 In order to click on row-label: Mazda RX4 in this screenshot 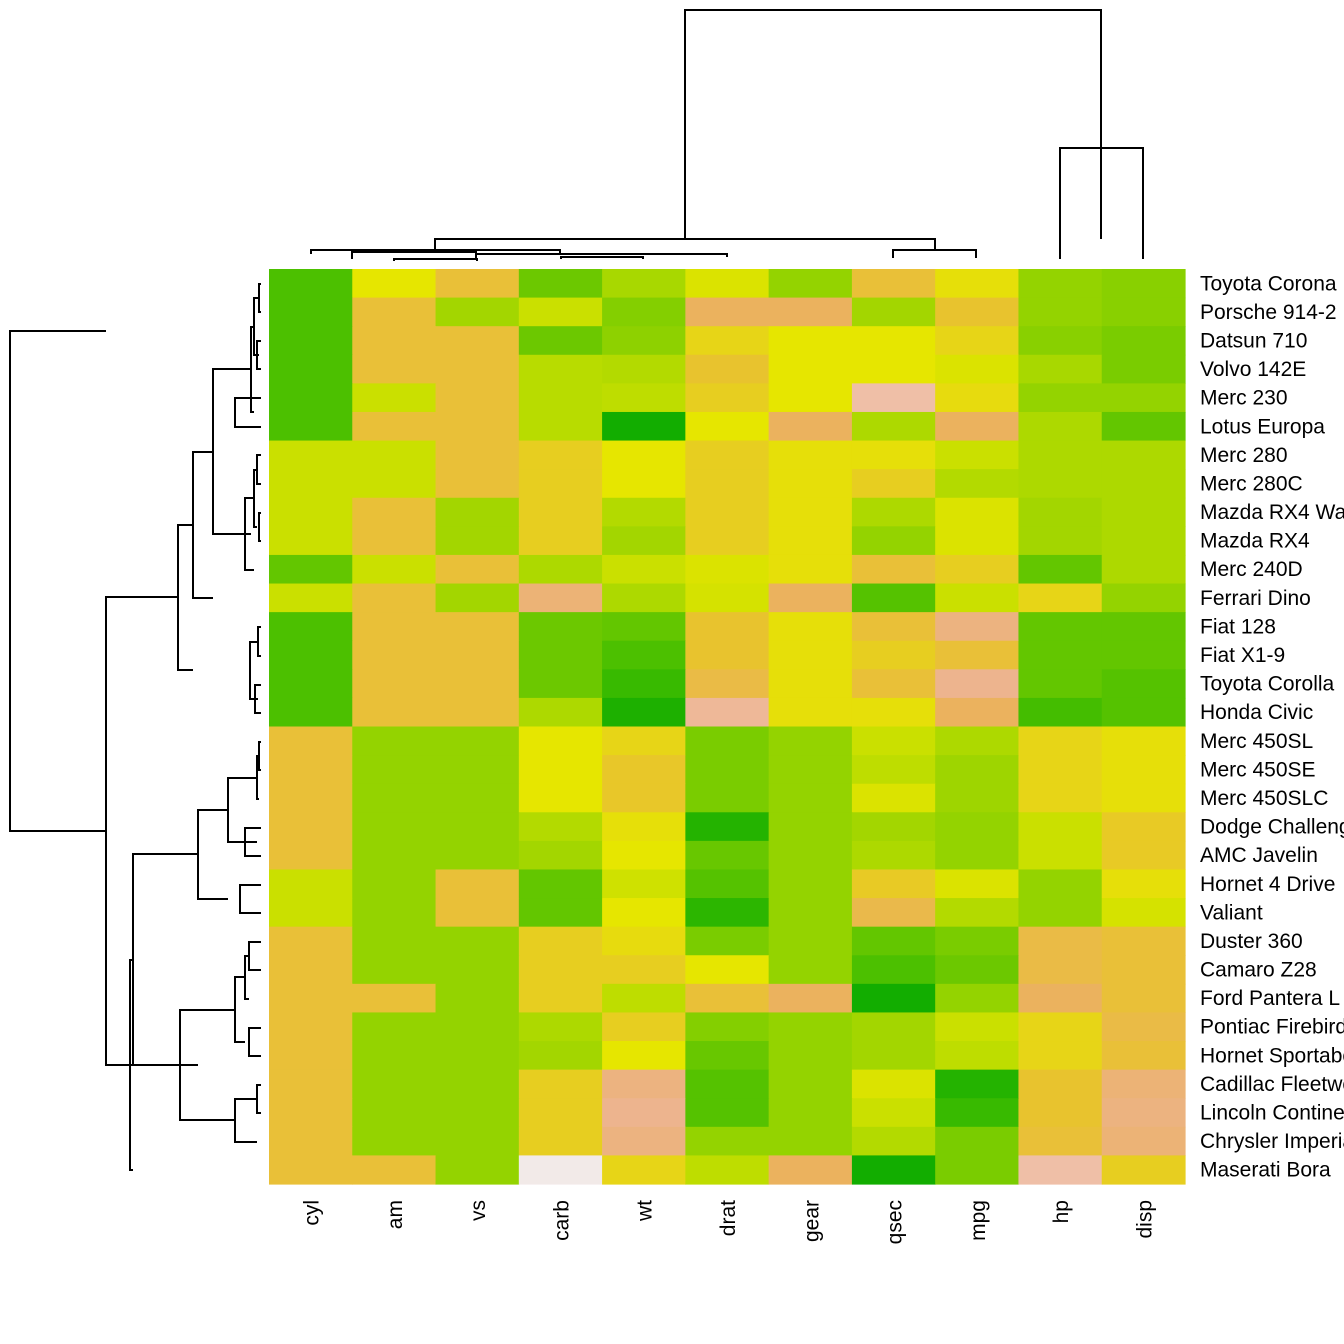, I will do `click(1255, 541)`.